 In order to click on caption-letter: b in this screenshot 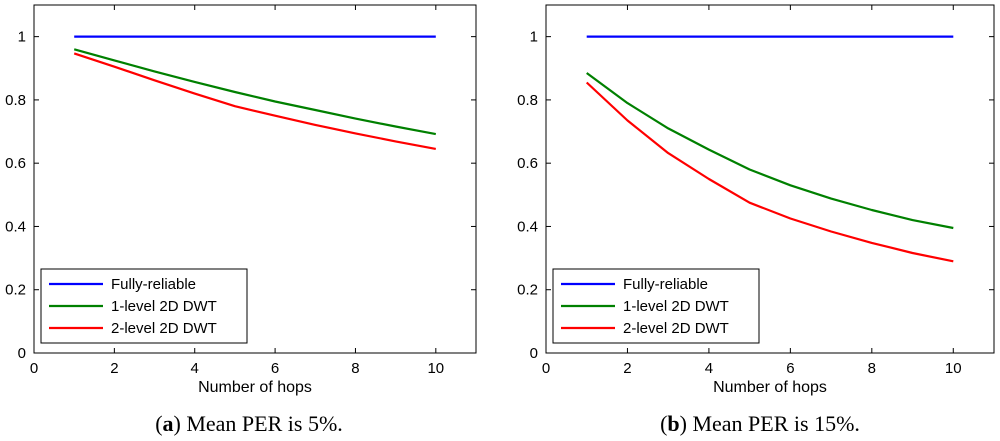, I will do `click(673, 423)`.